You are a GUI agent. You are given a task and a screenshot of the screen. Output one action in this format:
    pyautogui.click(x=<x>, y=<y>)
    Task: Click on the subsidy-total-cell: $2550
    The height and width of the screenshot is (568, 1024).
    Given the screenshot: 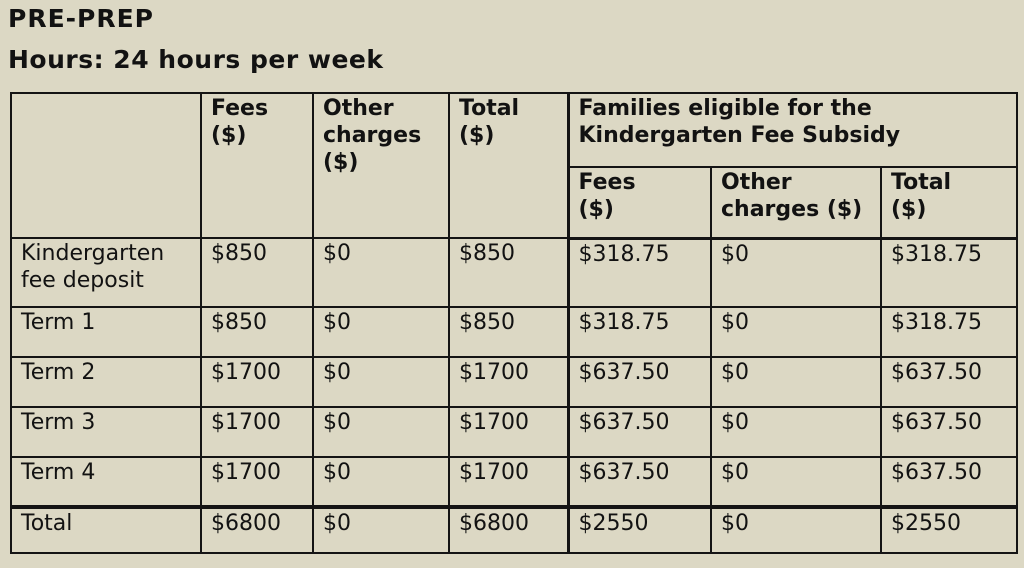 What is the action you would take?
    pyautogui.click(x=949, y=529)
    